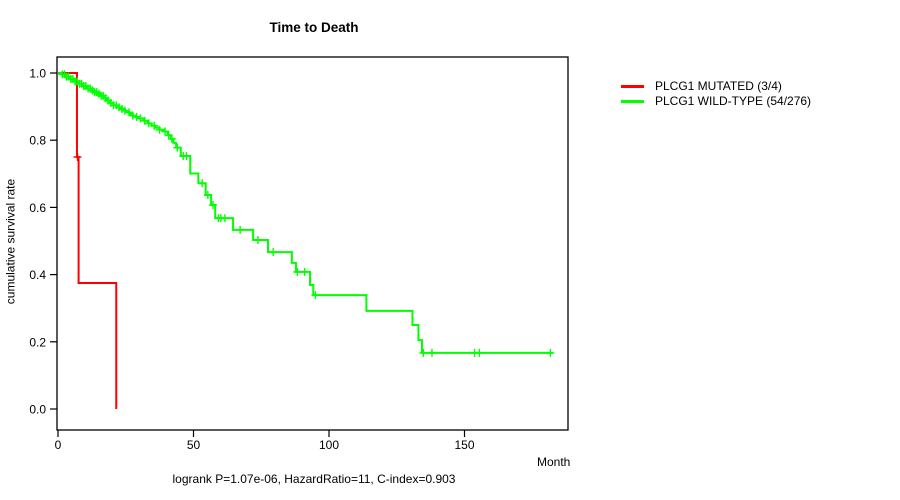 This screenshot has width=900, height=500. What do you see at coordinates (329, 445) in the screenshot?
I see `x-tick-label: 100` at bounding box center [329, 445].